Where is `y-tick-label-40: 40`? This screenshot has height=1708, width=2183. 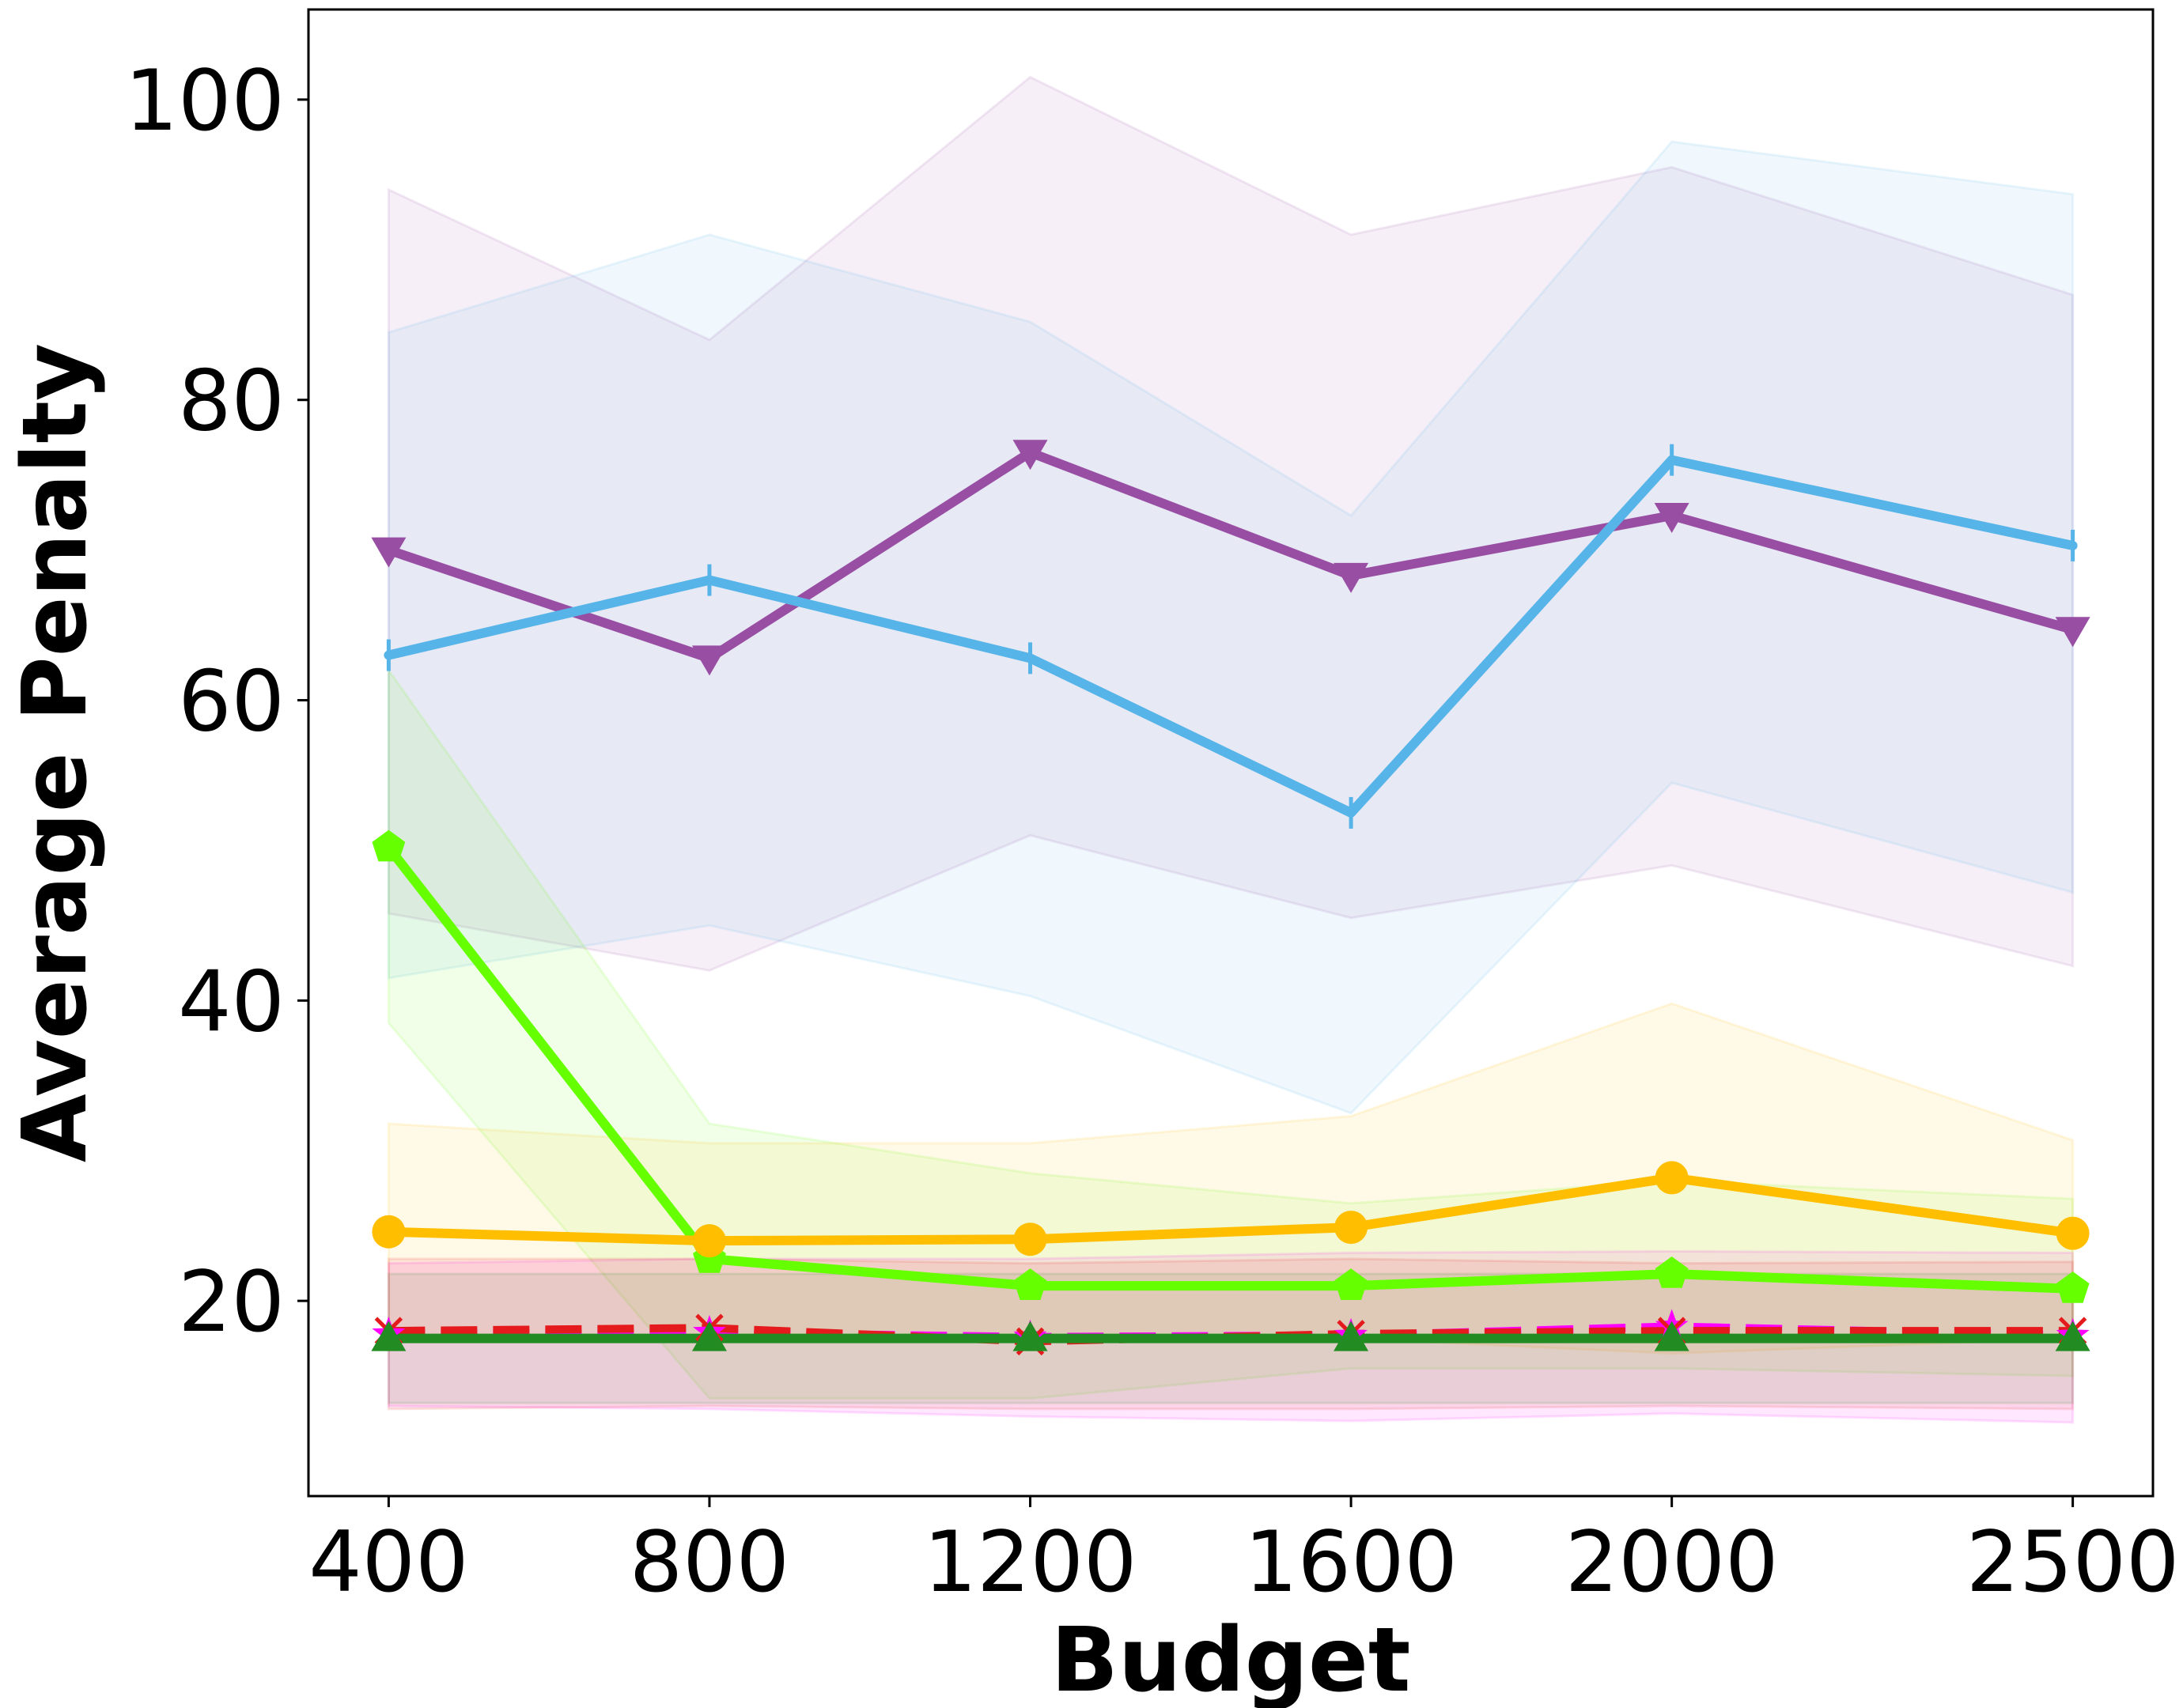 y-tick-label-40: 40 is located at coordinates (231, 1002).